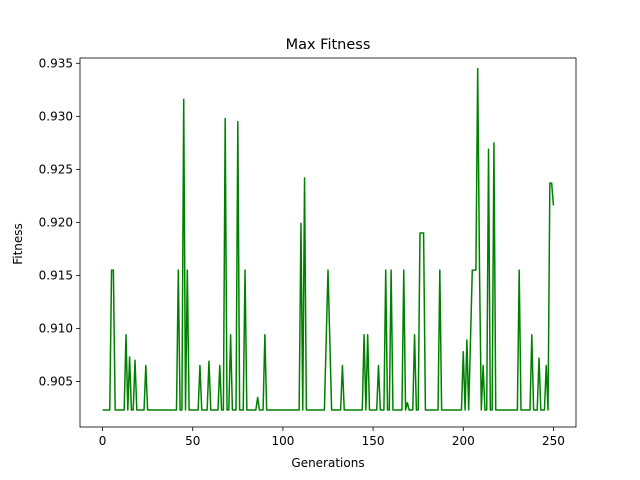 This screenshot has height=480, width=640. I want to click on y-tick-label: 0.935, so click(56, 63).